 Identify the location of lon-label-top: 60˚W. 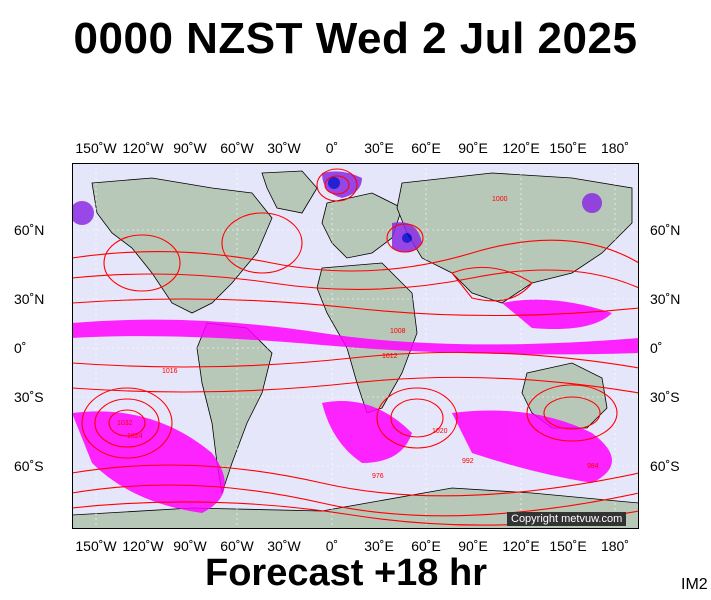
(237, 148).